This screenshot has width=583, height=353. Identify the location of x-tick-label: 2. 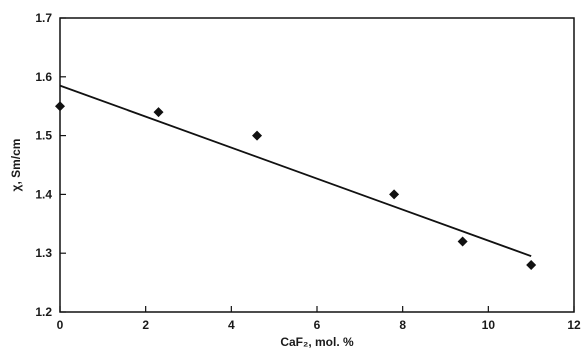
(145, 325).